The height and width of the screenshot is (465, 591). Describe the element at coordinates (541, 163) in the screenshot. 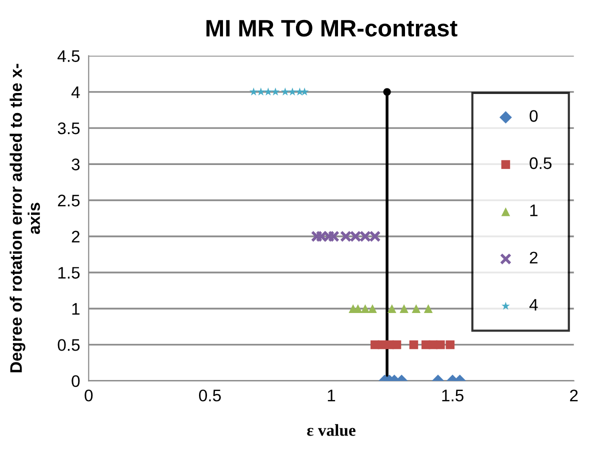

I see `legend-label: 0.5` at that location.